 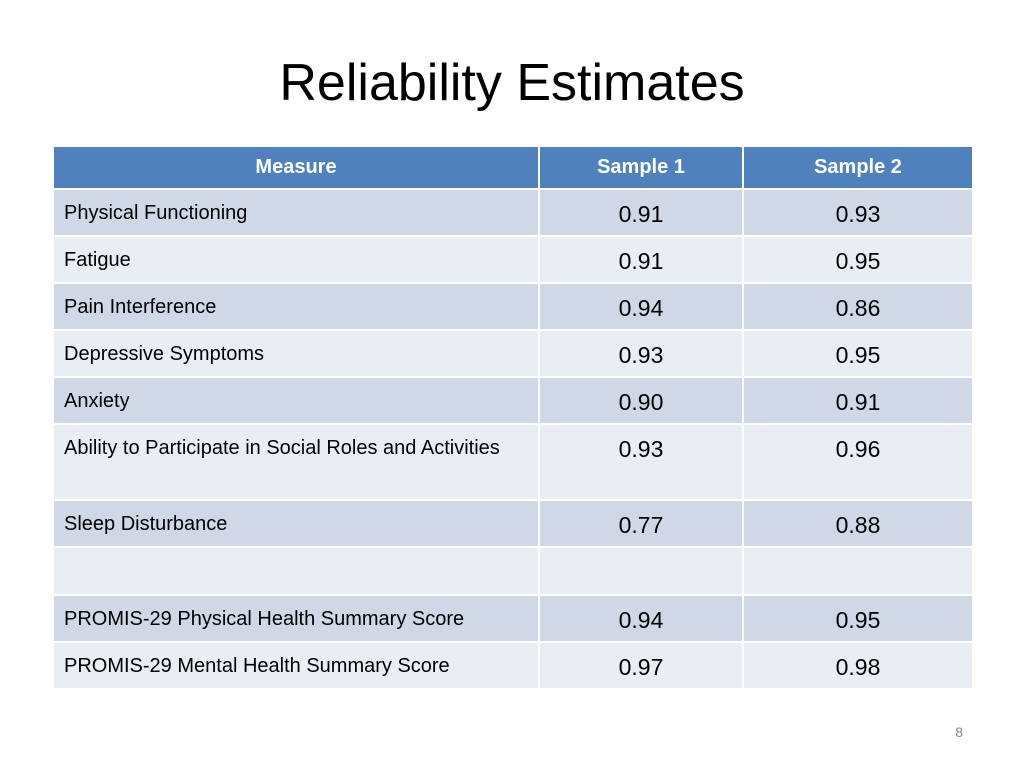 What do you see at coordinates (858, 571) in the screenshot?
I see `sample-2-cell` at bounding box center [858, 571].